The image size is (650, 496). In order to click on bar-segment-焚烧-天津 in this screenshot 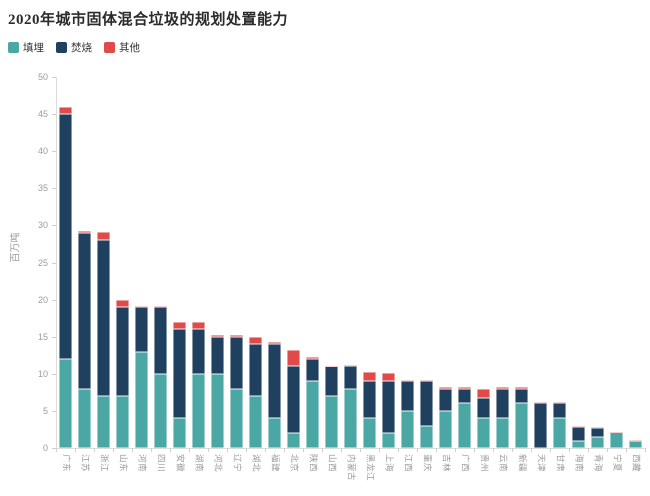, I will do `click(540, 425)`.